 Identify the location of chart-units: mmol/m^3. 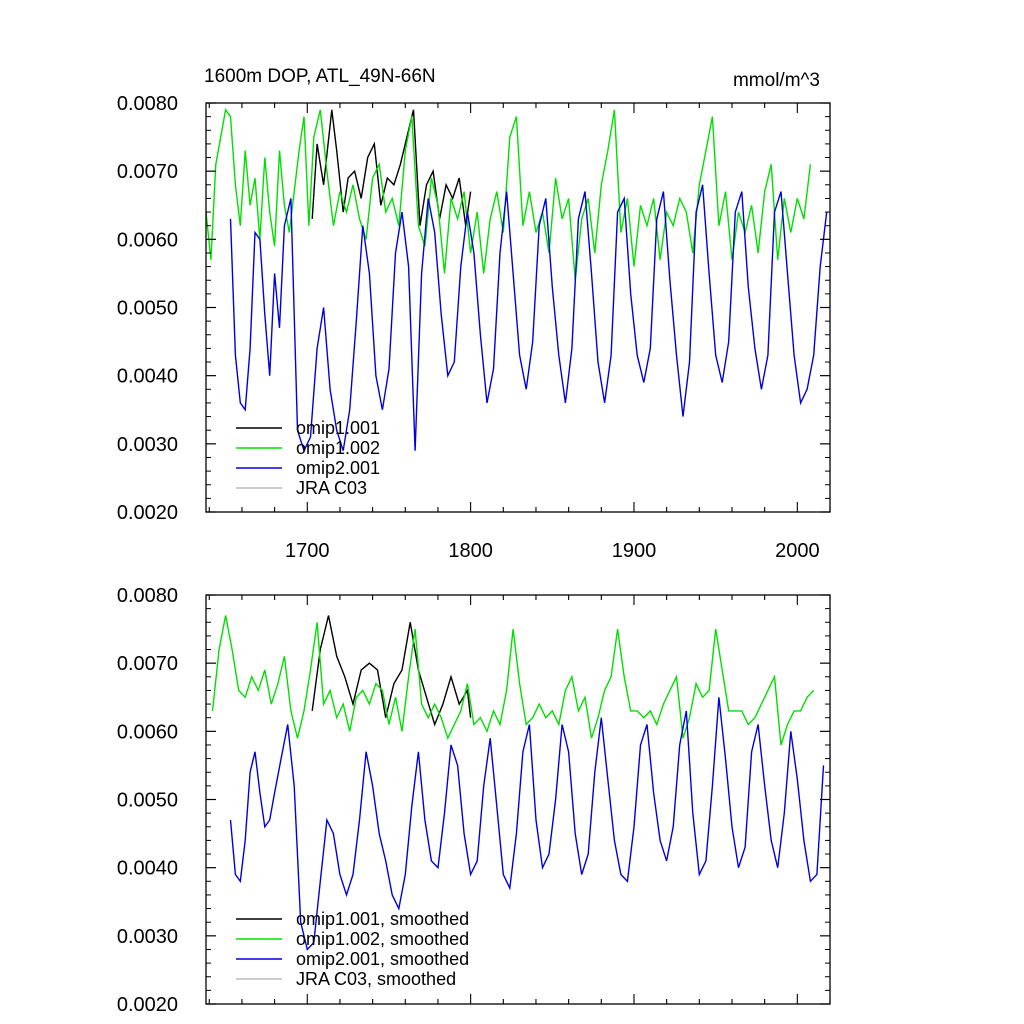
(776, 80).